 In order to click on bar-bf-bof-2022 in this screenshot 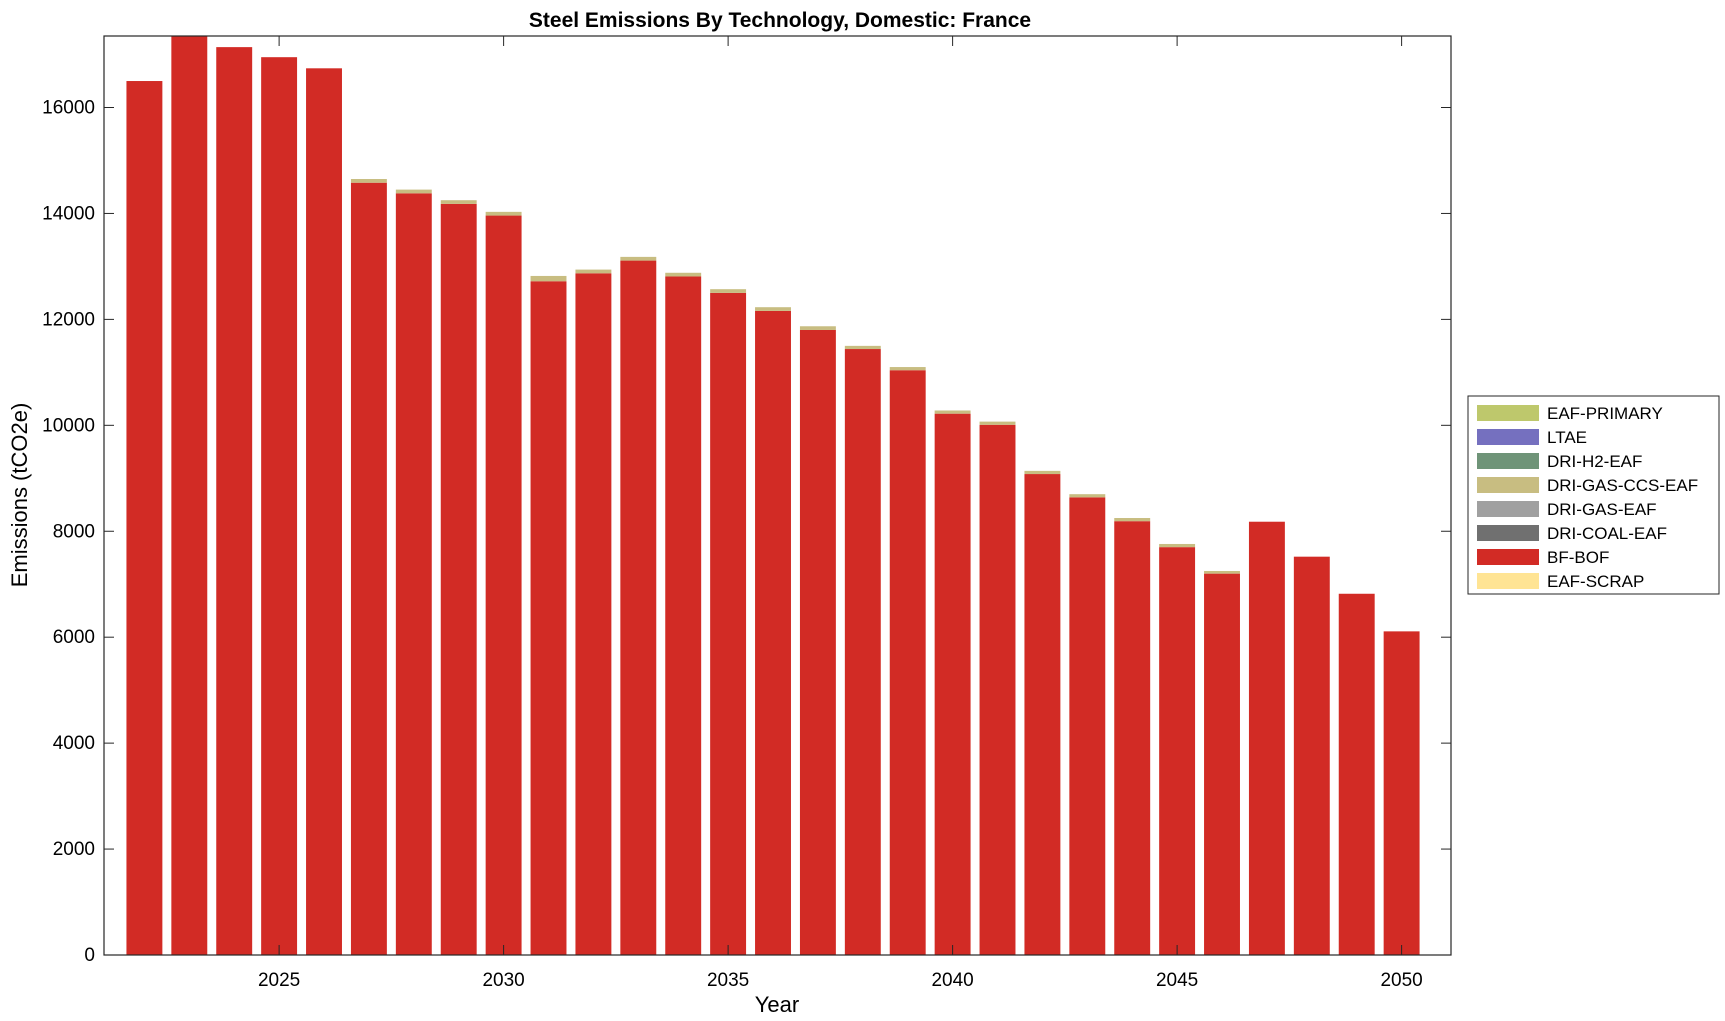, I will do `click(144, 518)`.